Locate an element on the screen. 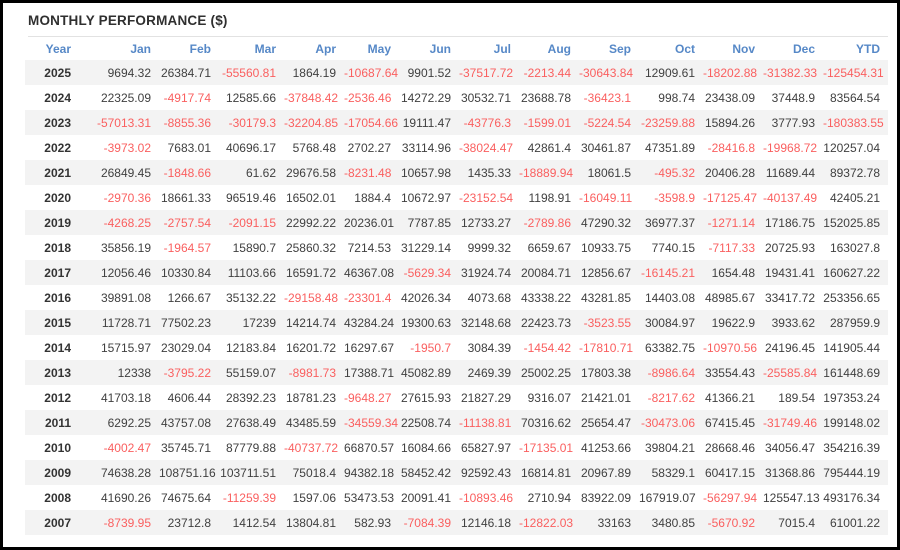  value-cell: 74638.28 is located at coordinates (119, 472).